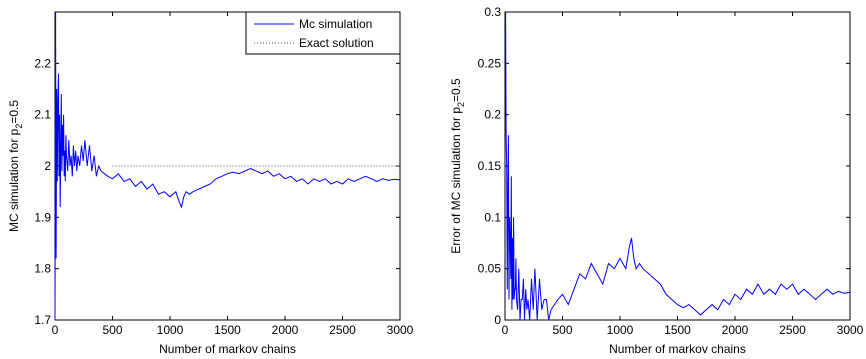 This screenshot has height=359, width=866. Describe the element at coordinates (42, 115) in the screenshot. I see `left-y-tick-label: 2.1` at that location.